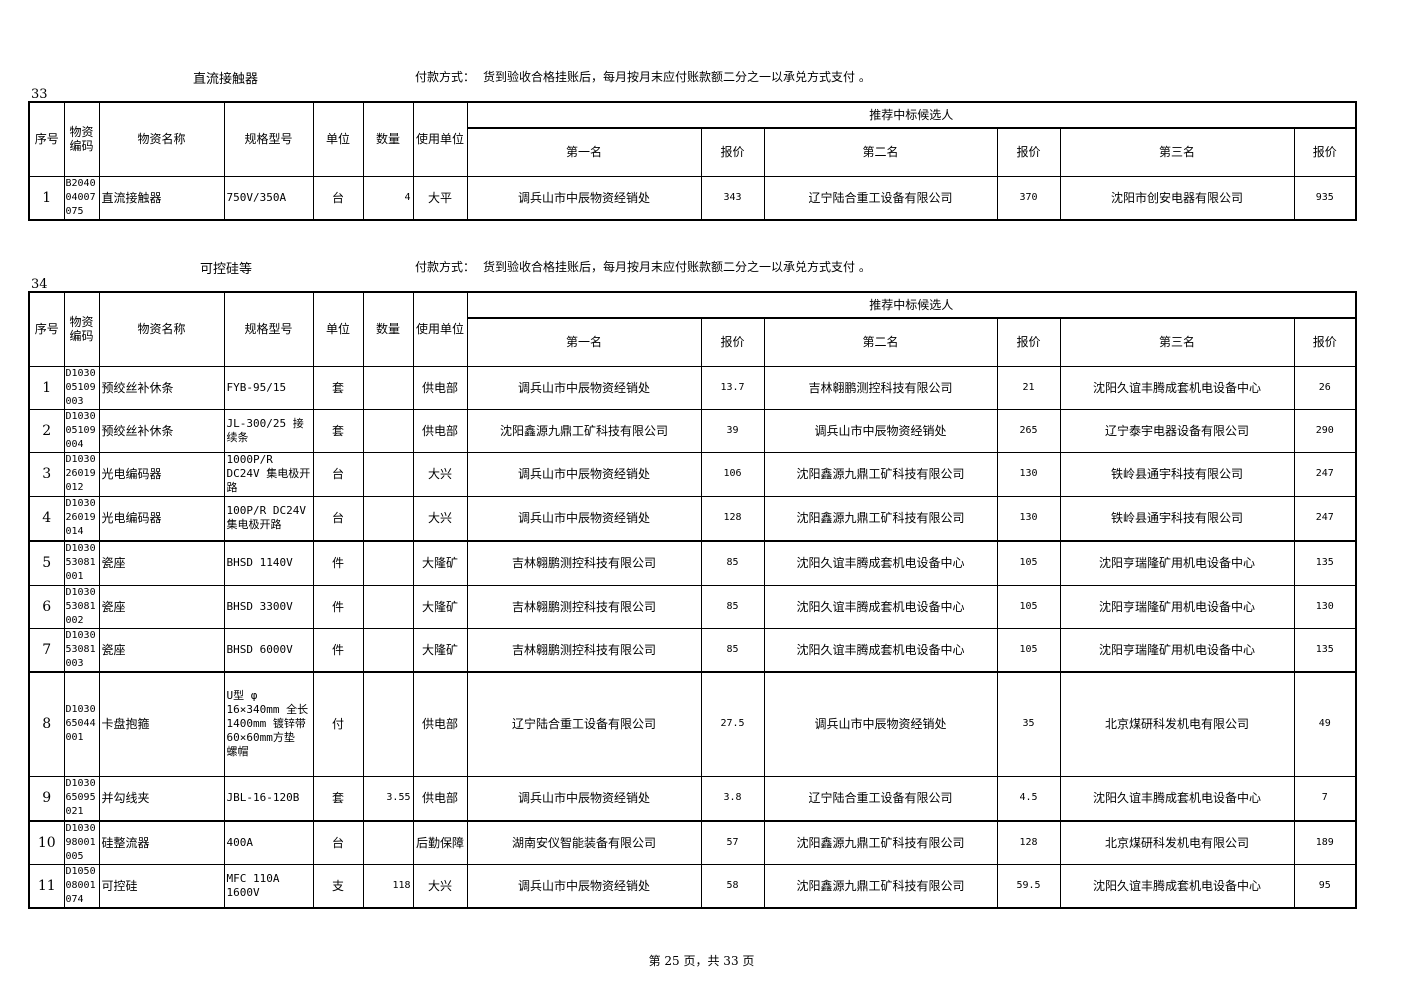  What do you see at coordinates (1177, 723) in the screenshot?
I see `cell-third: 北京煤研科发机电有限公司` at bounding box center [1177, 723].